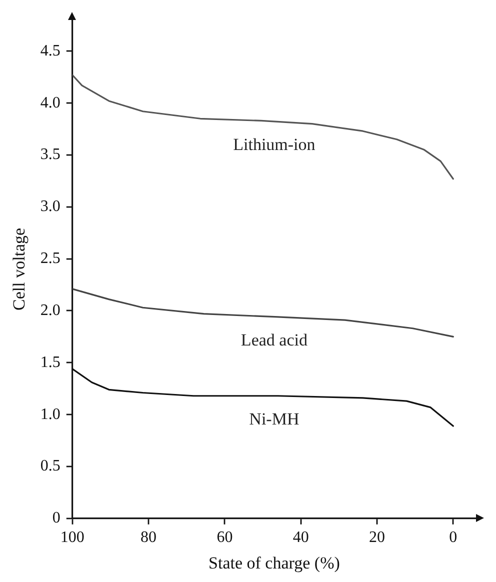  Describe the element at coordinates (50, 103) in the screenshot. I see `y-tick-label: 4.0` at that location.